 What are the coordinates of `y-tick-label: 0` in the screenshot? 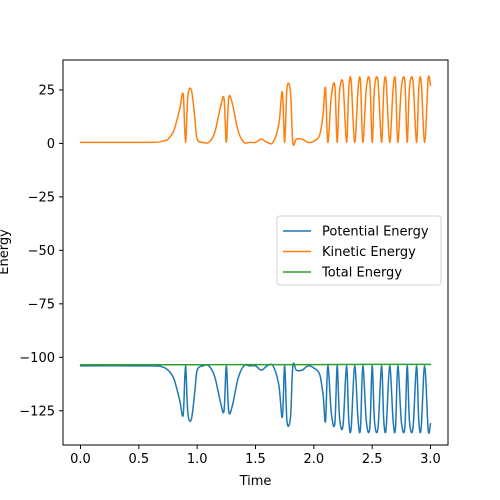 It's located at (51, 144).